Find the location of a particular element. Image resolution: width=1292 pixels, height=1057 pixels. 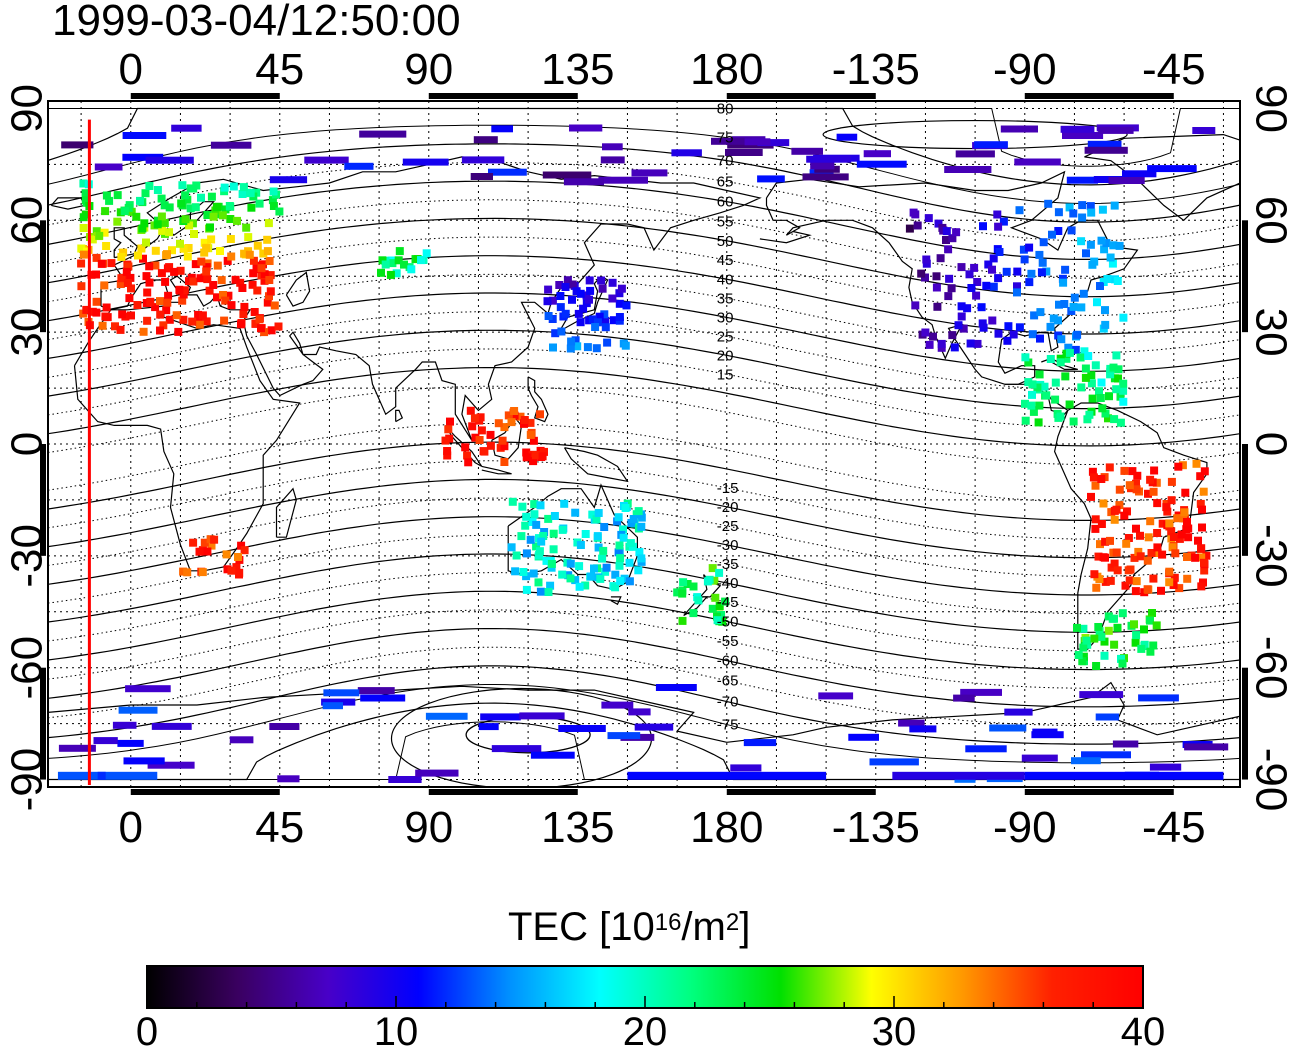

contour-label: -75 is located at coordinates (728, 725).